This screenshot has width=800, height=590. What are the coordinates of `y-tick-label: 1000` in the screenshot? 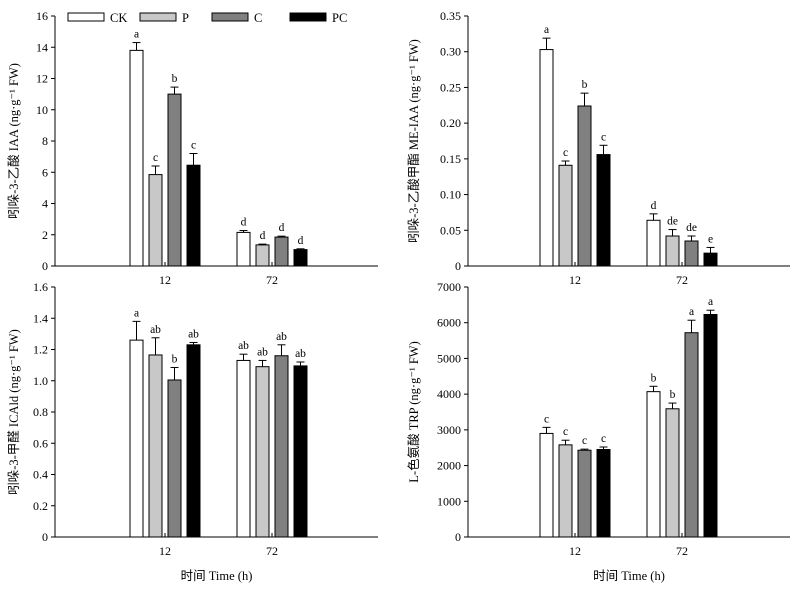 It's located at (449, 501).